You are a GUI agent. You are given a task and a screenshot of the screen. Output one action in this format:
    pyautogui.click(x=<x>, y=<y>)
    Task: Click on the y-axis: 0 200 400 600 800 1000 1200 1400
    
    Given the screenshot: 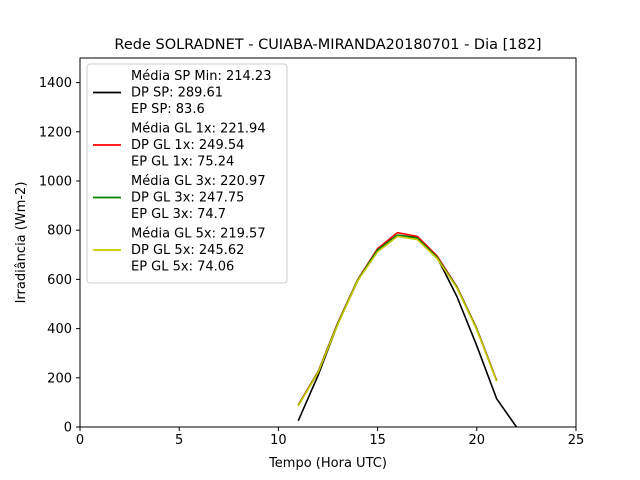 What is the action you would take?
    pyautogui.click(x=59, y=256)
    